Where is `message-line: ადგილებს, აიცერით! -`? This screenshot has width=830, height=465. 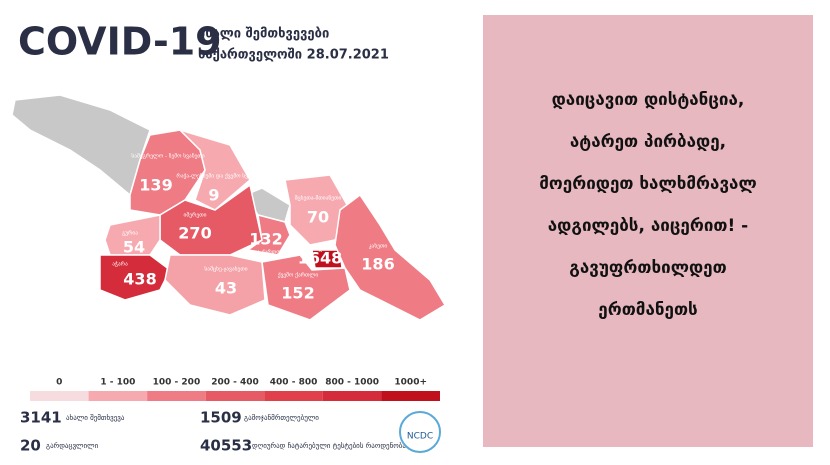 message-line: ადგილებს, აიცერით! - is located at coordinates (648, 226).